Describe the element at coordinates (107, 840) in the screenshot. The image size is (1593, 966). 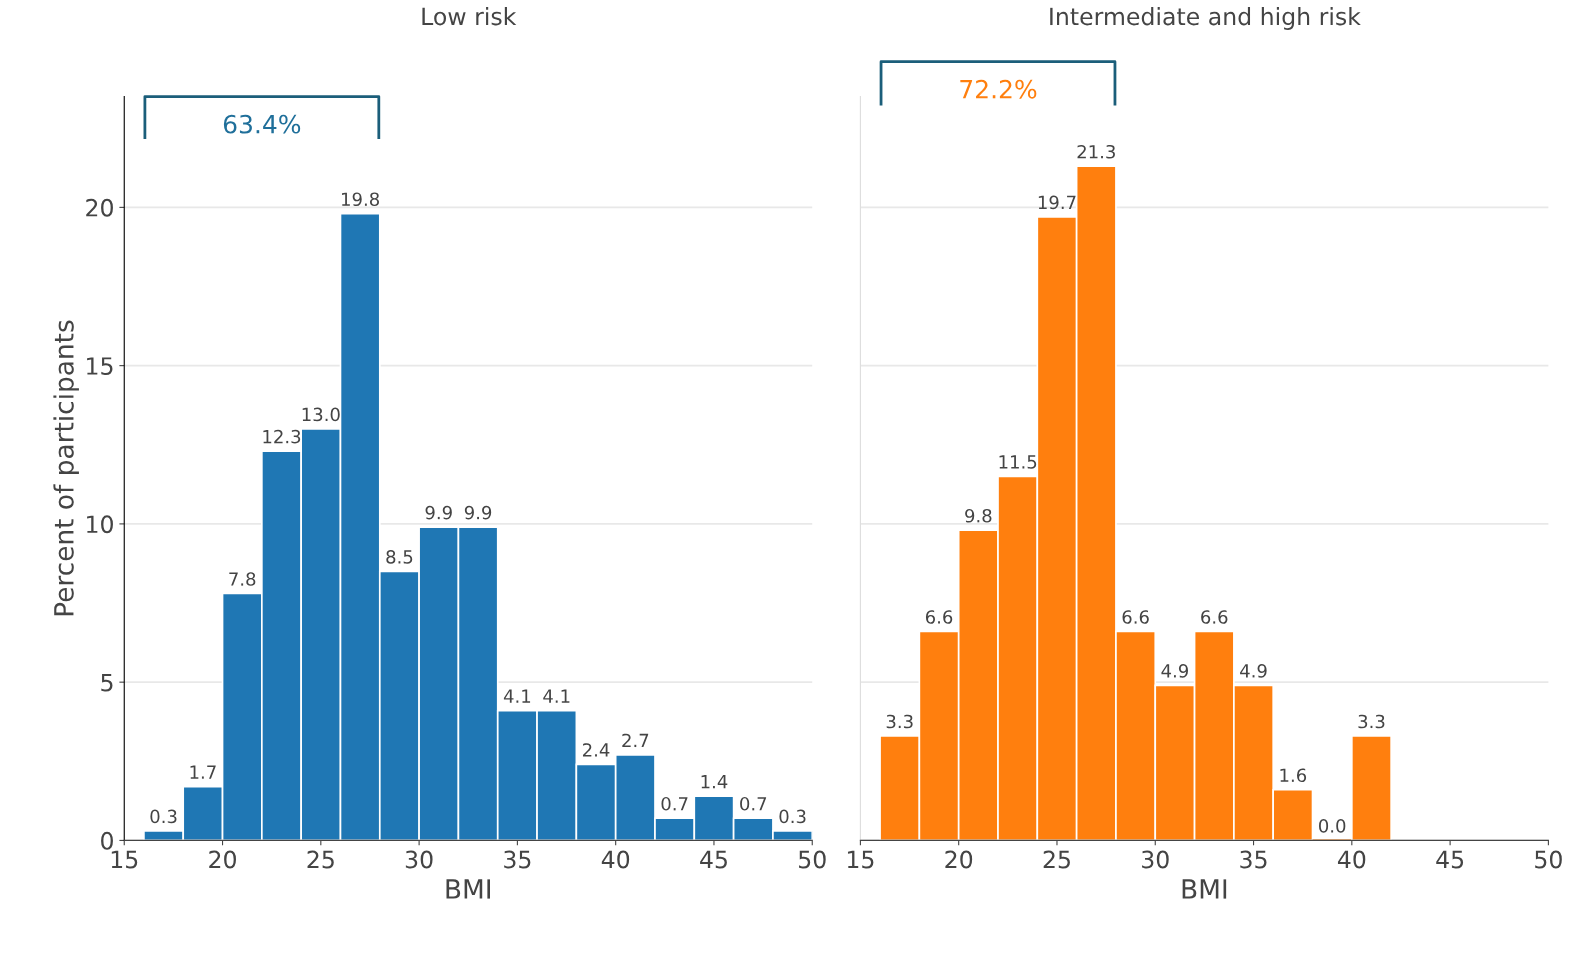
I see `y-tick-label: 0` at that location.